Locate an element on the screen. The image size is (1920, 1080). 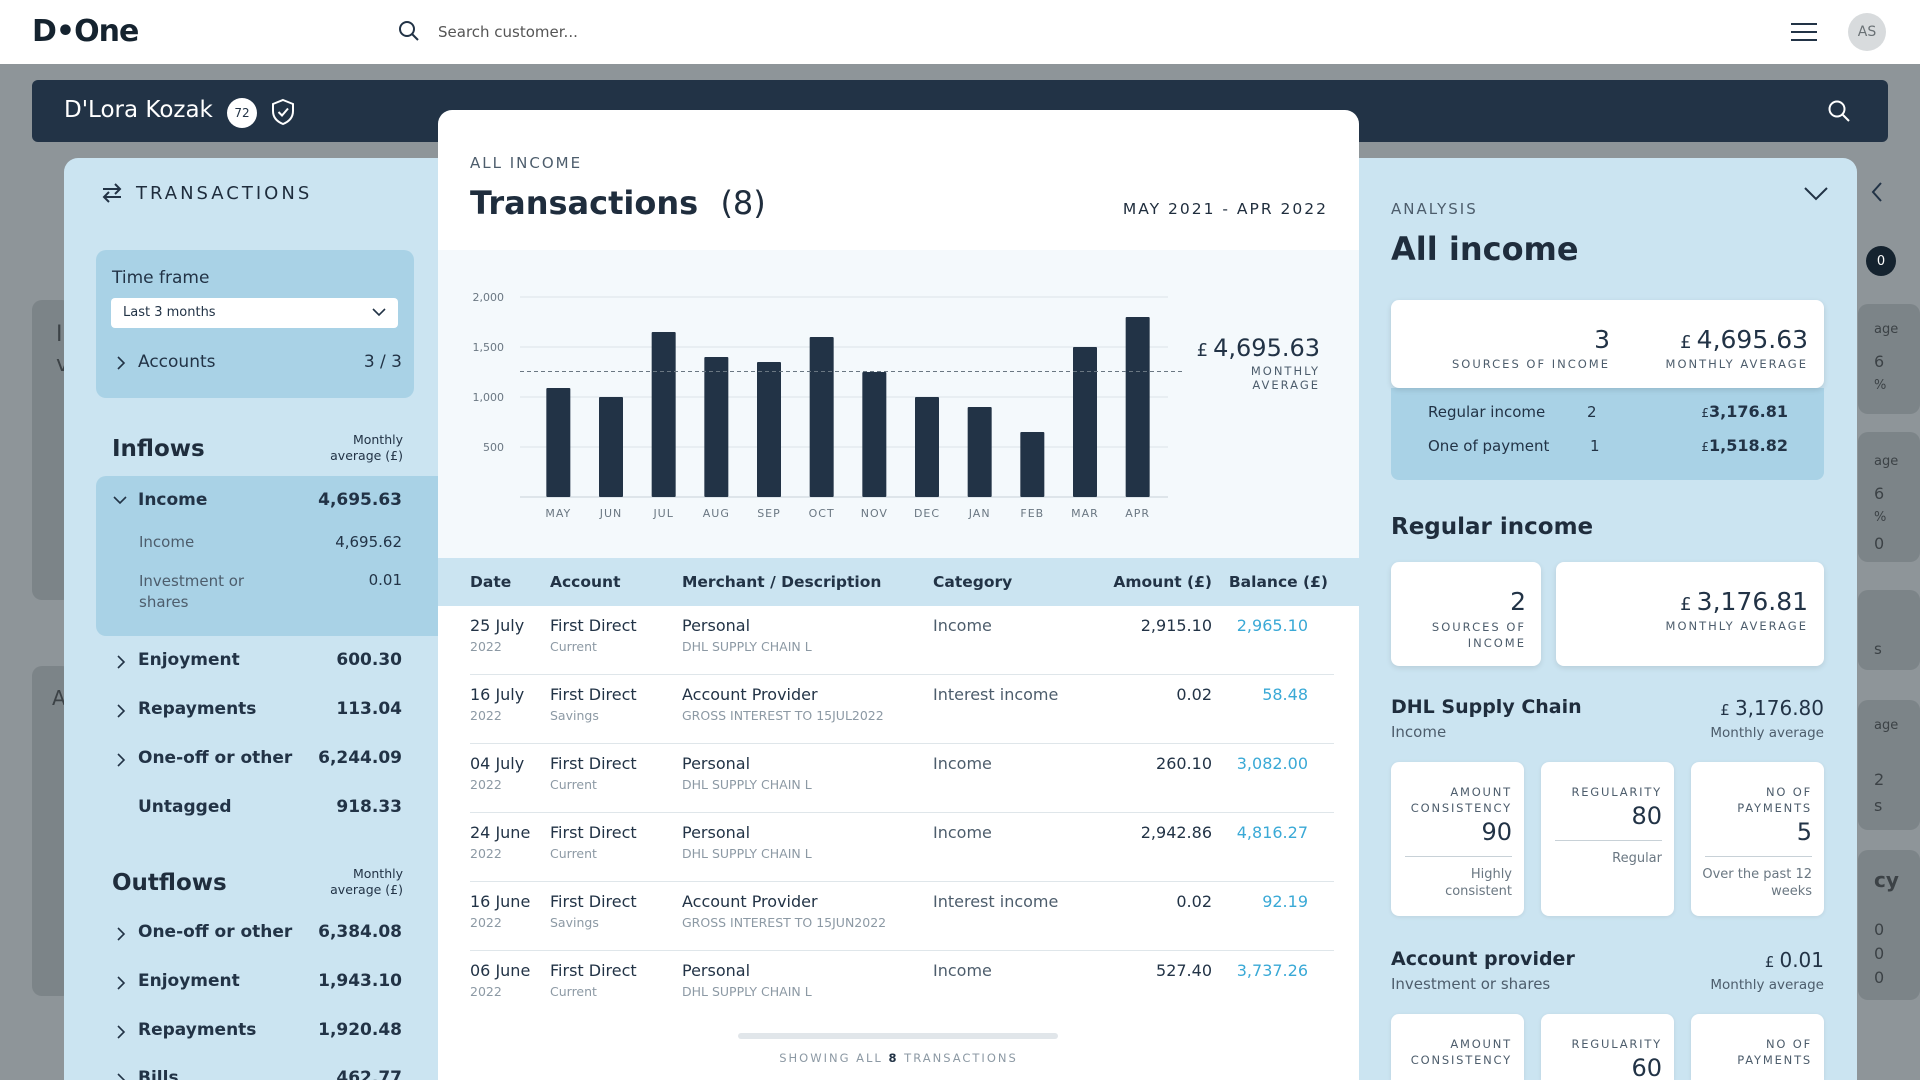
x-tick-label: JUL is located at coordinates (662, 513).